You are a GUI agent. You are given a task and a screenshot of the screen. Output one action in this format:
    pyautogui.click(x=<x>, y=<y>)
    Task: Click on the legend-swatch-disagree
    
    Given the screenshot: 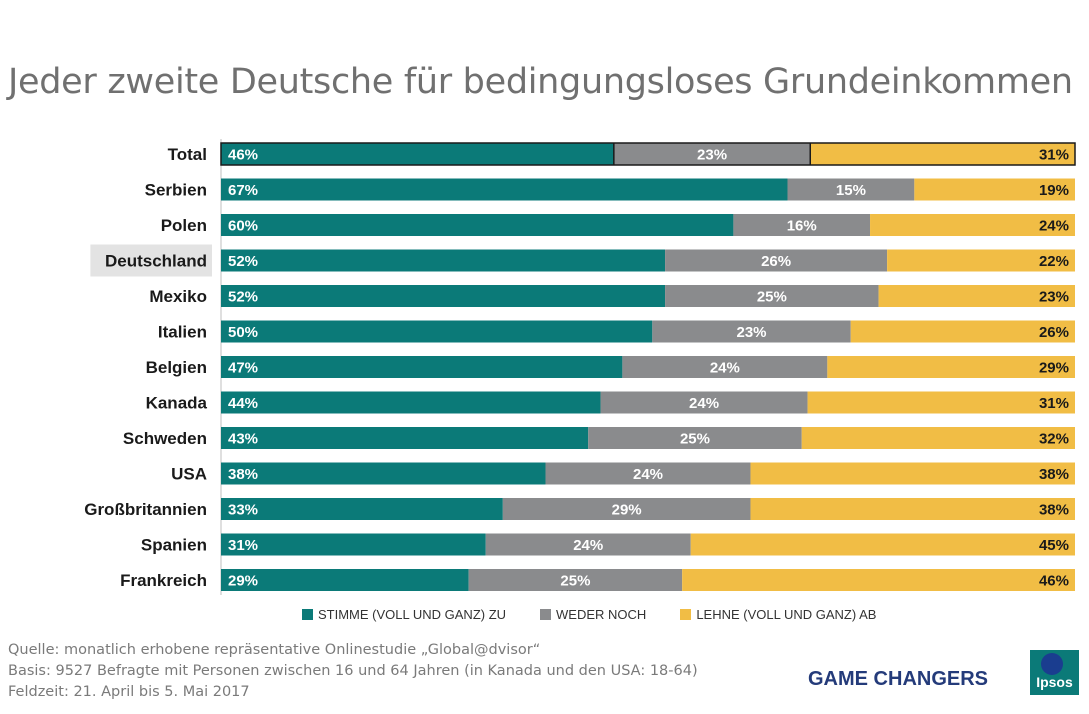 What is the action you would take?
    pyautogui.click(x=686, y=614)
    